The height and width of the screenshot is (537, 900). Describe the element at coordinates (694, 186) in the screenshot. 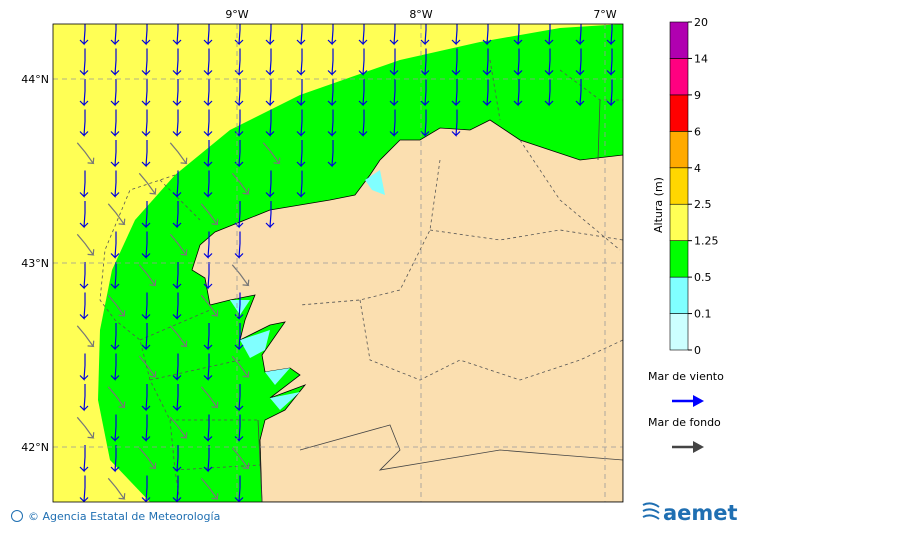

I see `colorbar: 0 0.1 0.5 1.25 2.5 4 6 9 14 20` at that location.